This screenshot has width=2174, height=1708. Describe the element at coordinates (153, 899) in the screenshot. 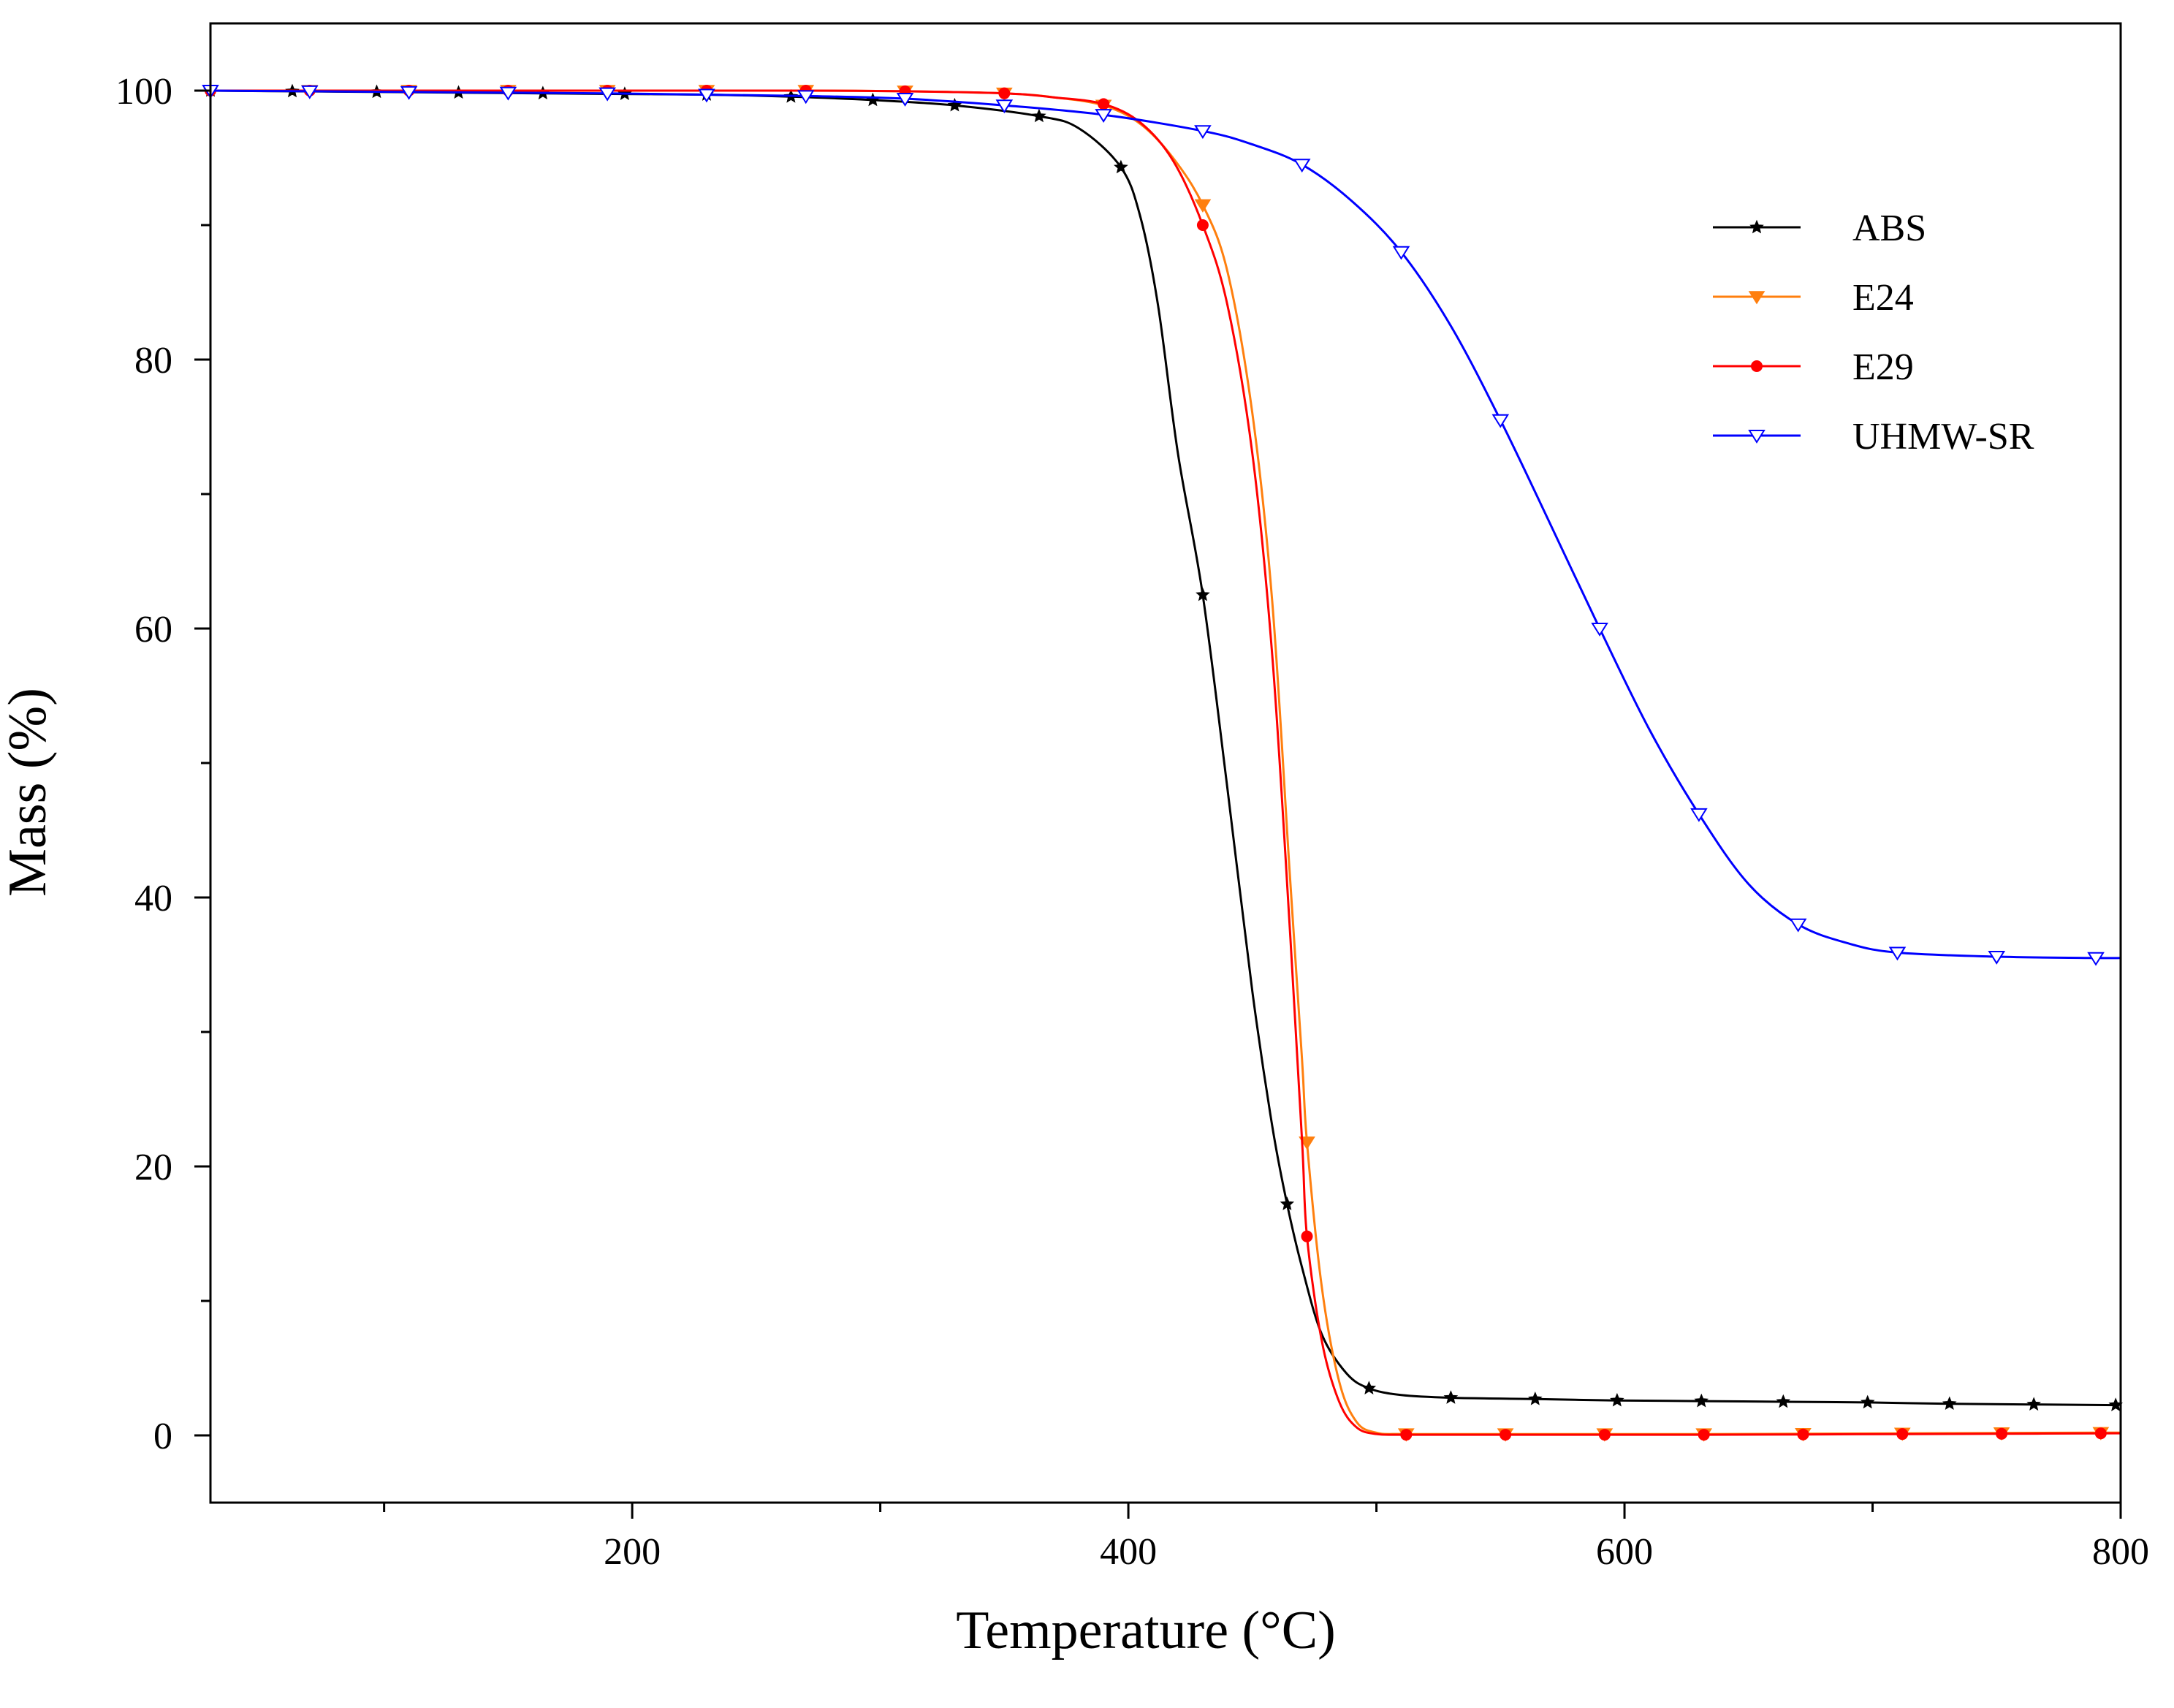

I see `y-tick-label: 40` at that location.